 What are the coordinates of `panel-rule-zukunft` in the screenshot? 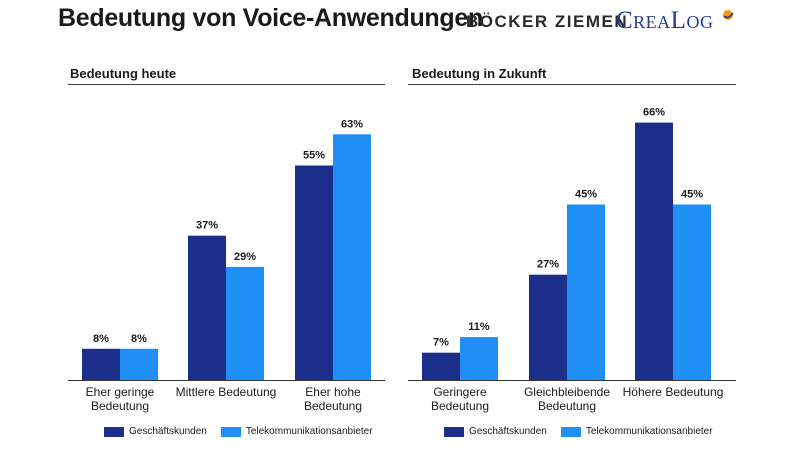 It's located at (572, 84).